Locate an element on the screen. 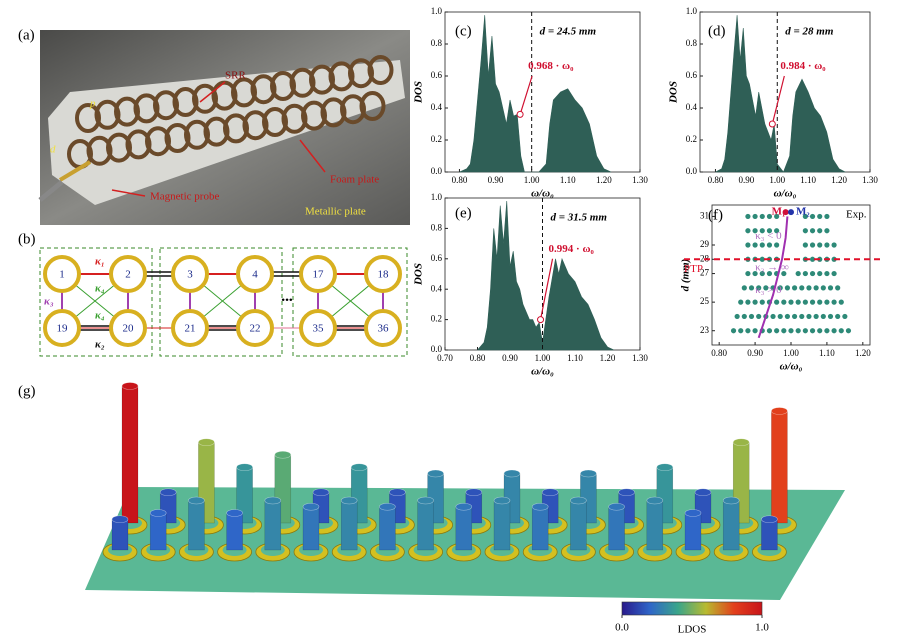 This screenshot has width=900, height=641. x-tick-label: 0.80 is located at coordinates (716, 180).